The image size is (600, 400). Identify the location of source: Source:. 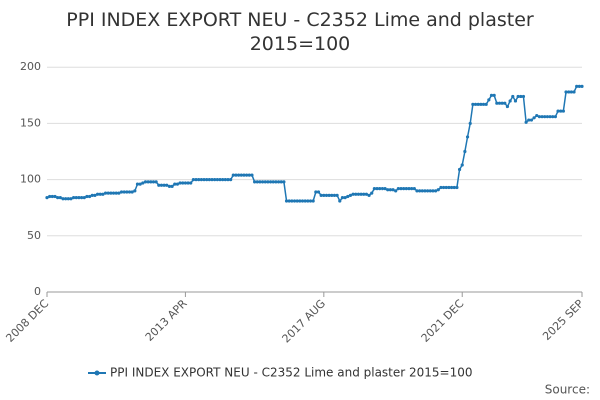
(567, 390).